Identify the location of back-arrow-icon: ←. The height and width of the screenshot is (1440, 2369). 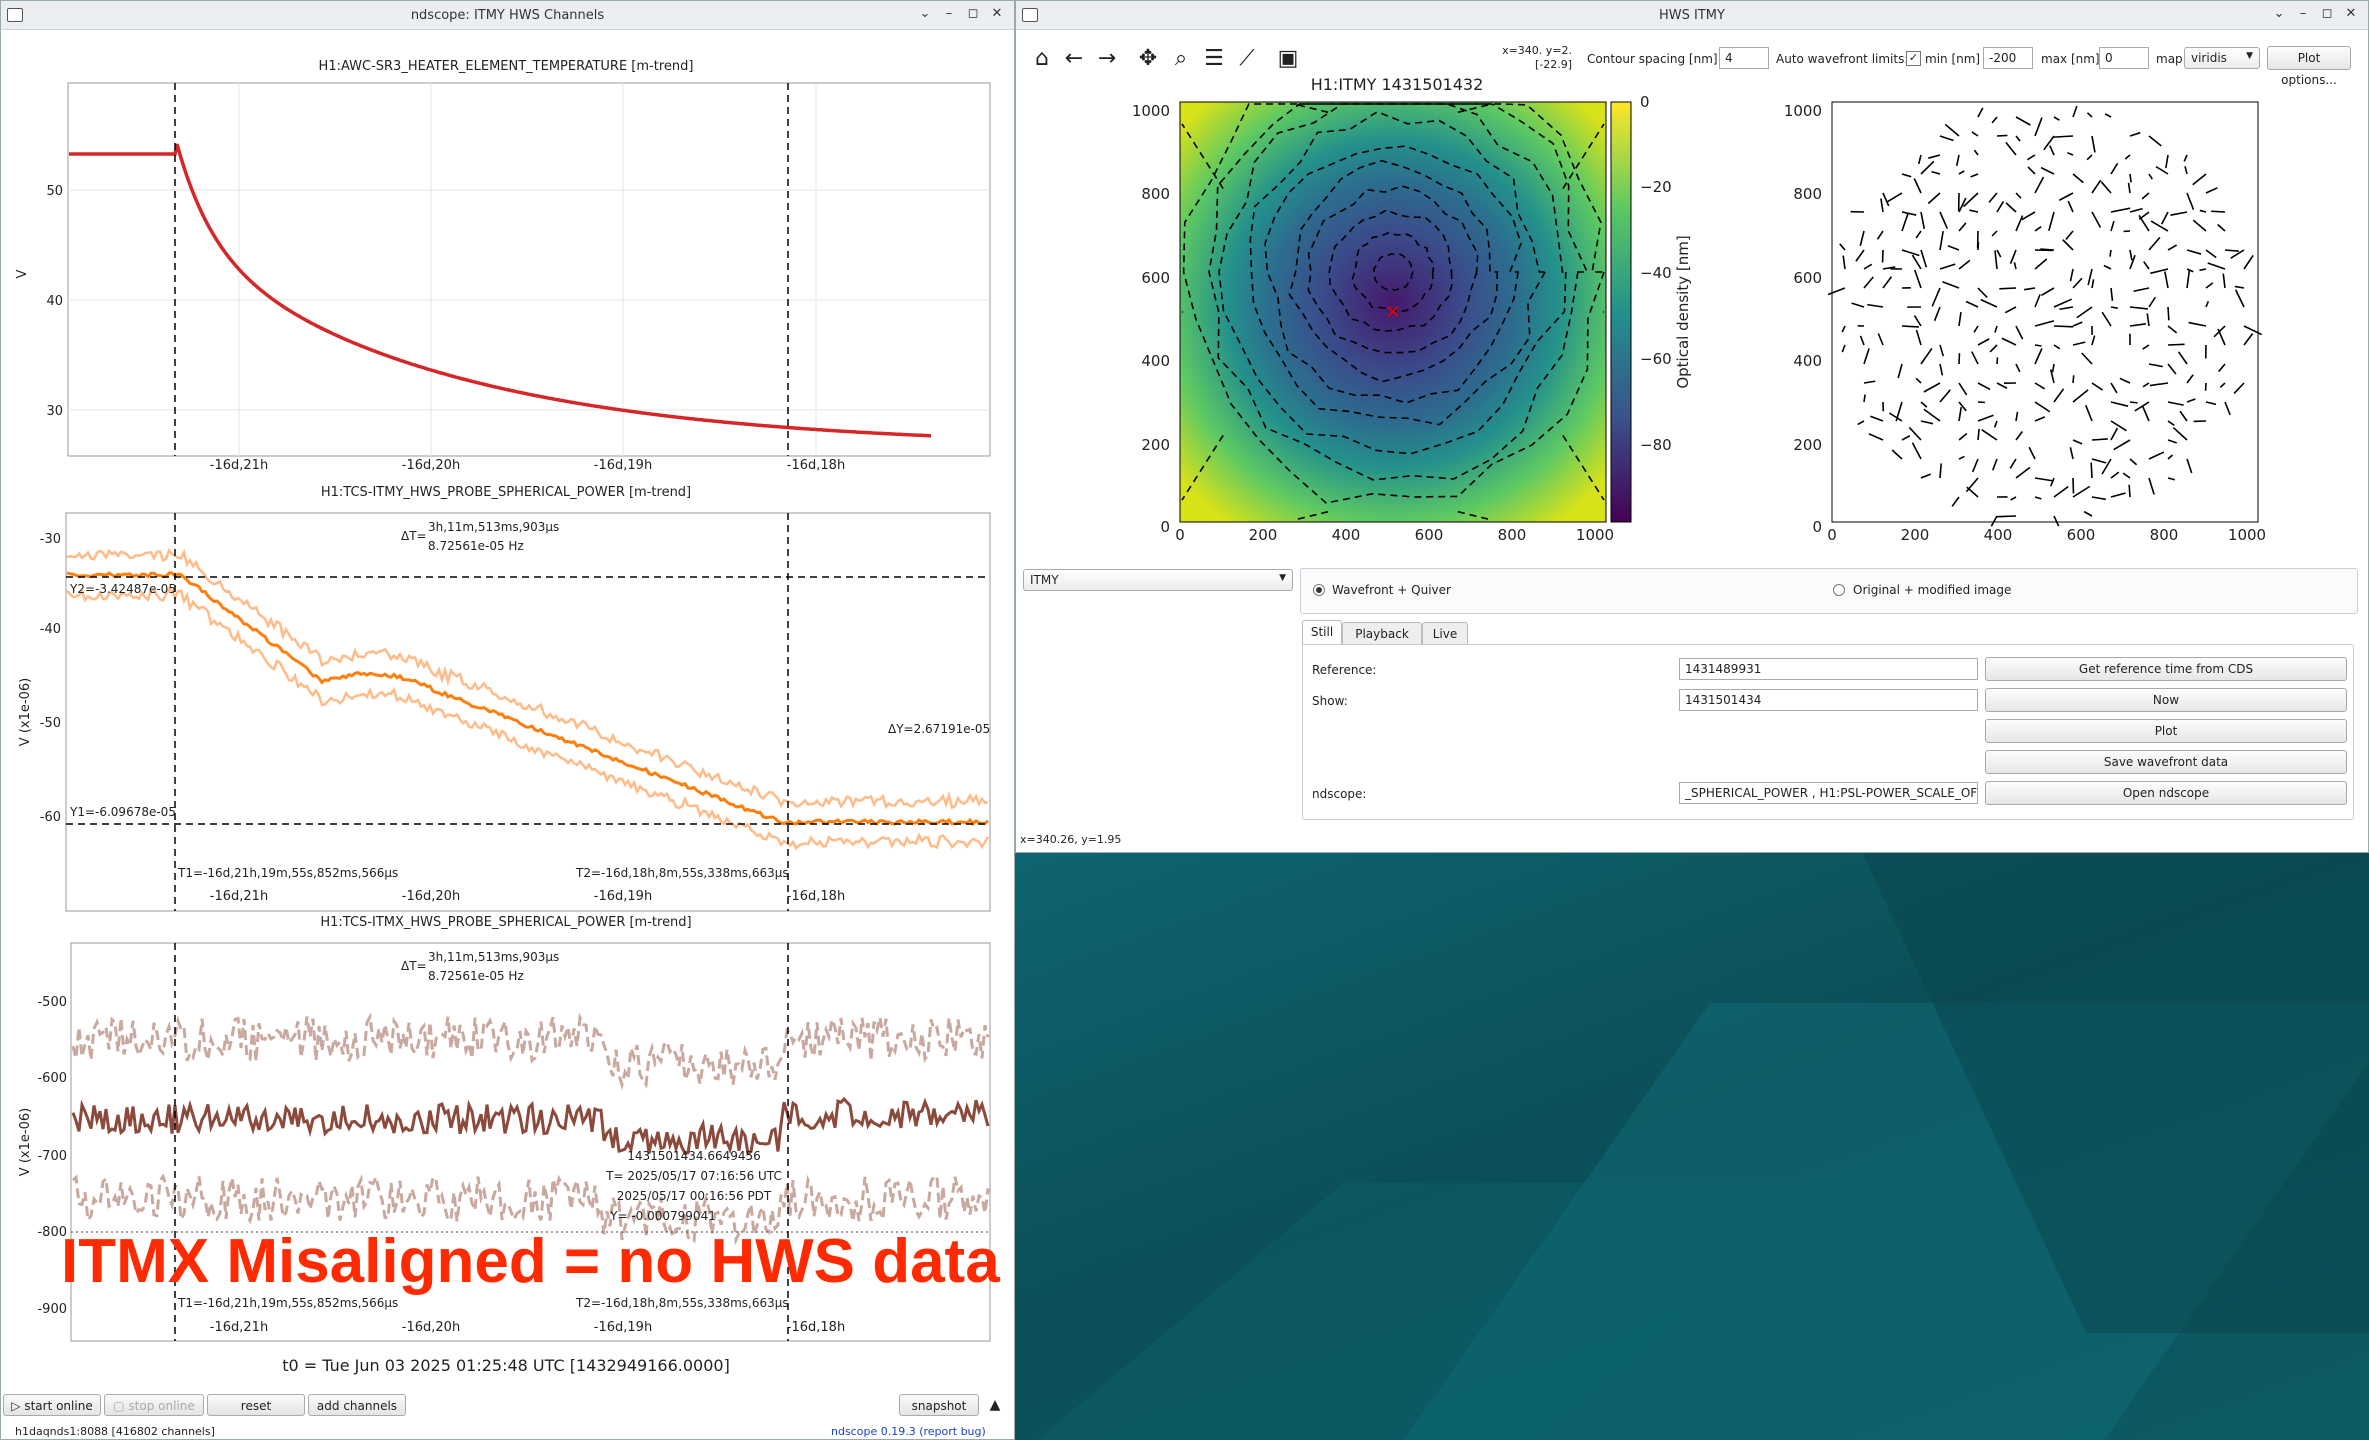
(1074, 58).